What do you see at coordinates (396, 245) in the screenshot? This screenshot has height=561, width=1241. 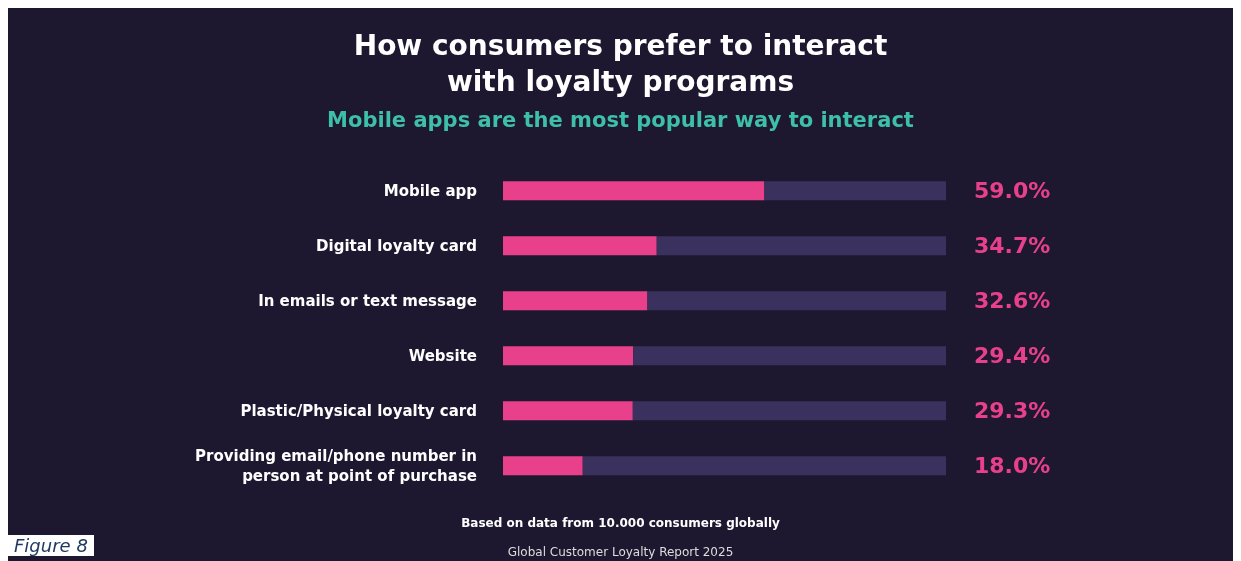 I see `y-tick-label: Digital loyalty card` at bounding box center [396, 245].